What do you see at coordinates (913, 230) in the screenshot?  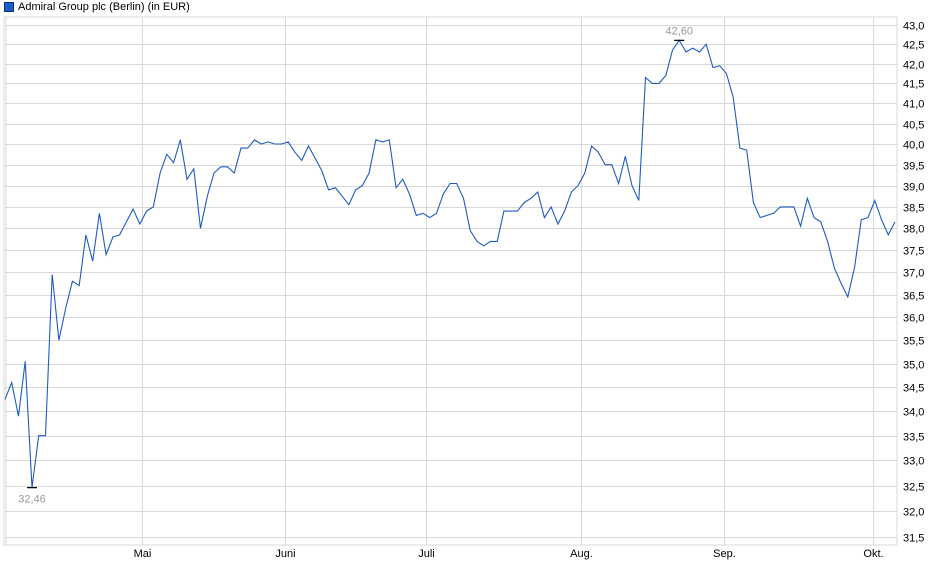 I see `y-tick-label: 38,0` at bounding box center [913, 230].